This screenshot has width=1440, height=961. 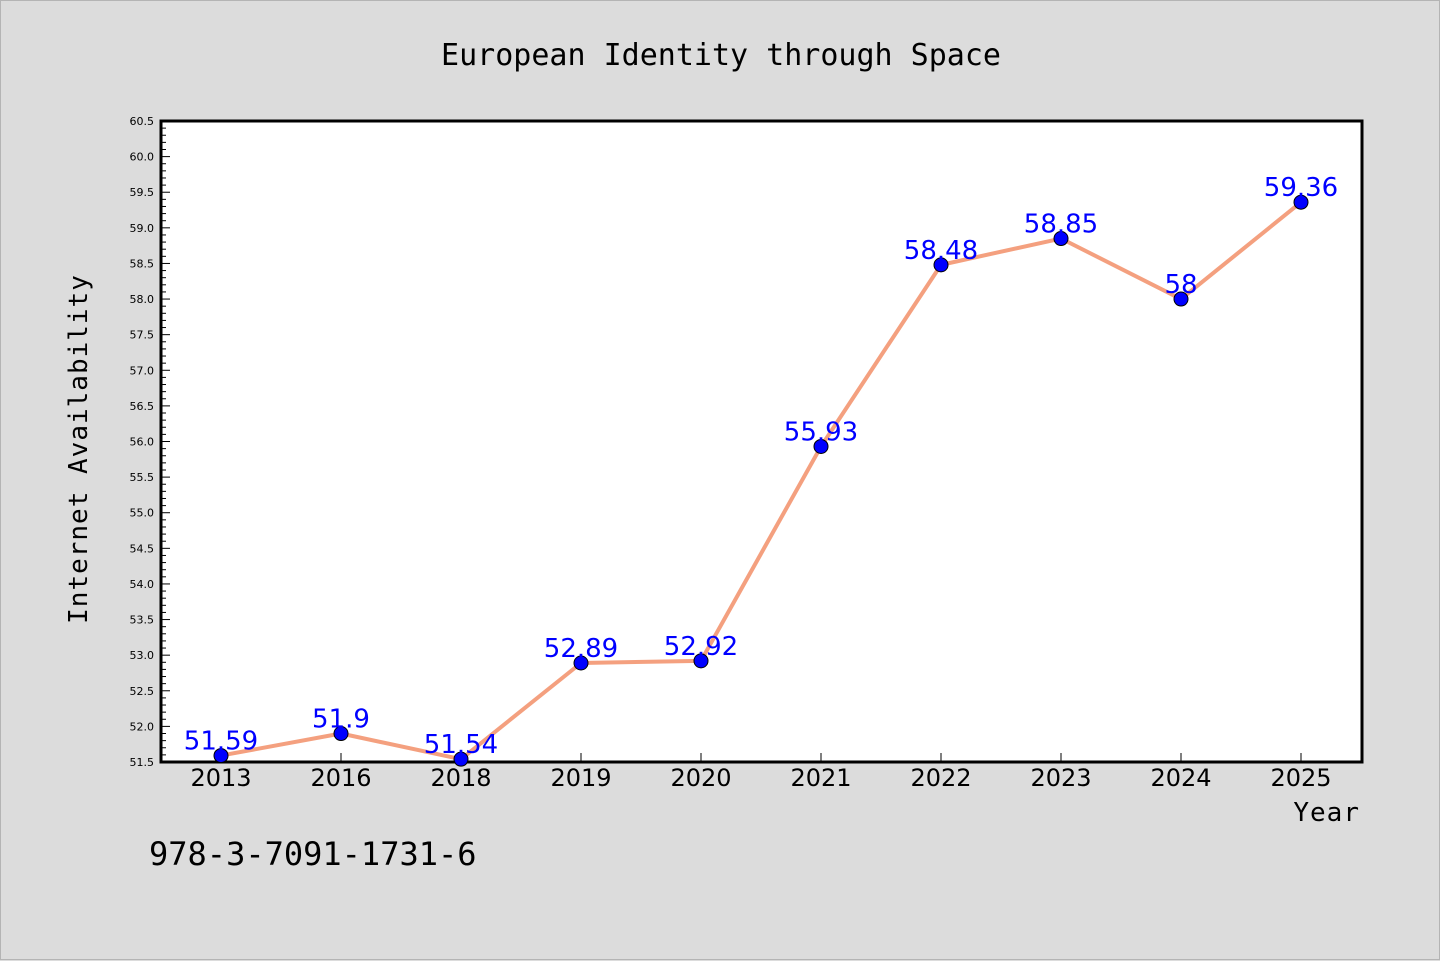 I want to click on y-tick-label: 59.0, so click(x=142, y=228).